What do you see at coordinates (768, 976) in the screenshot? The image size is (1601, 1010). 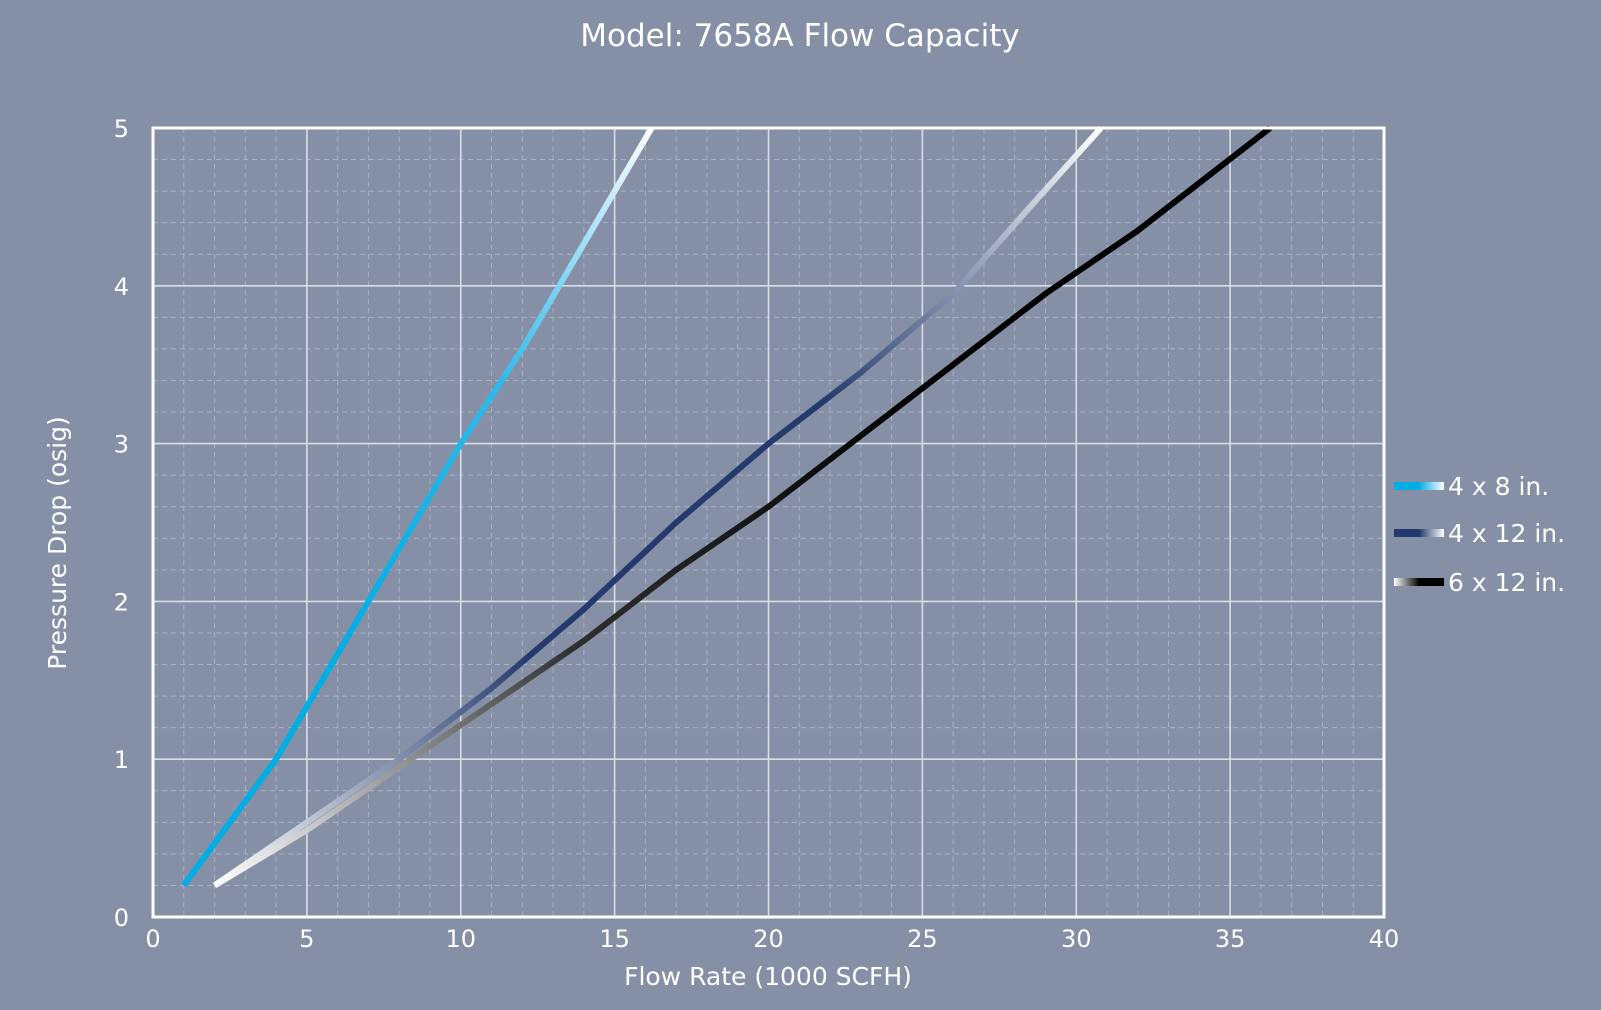 I see `x-axis-label: Flow Rate (1000 SCFH)` at bounding box center [768, 976].